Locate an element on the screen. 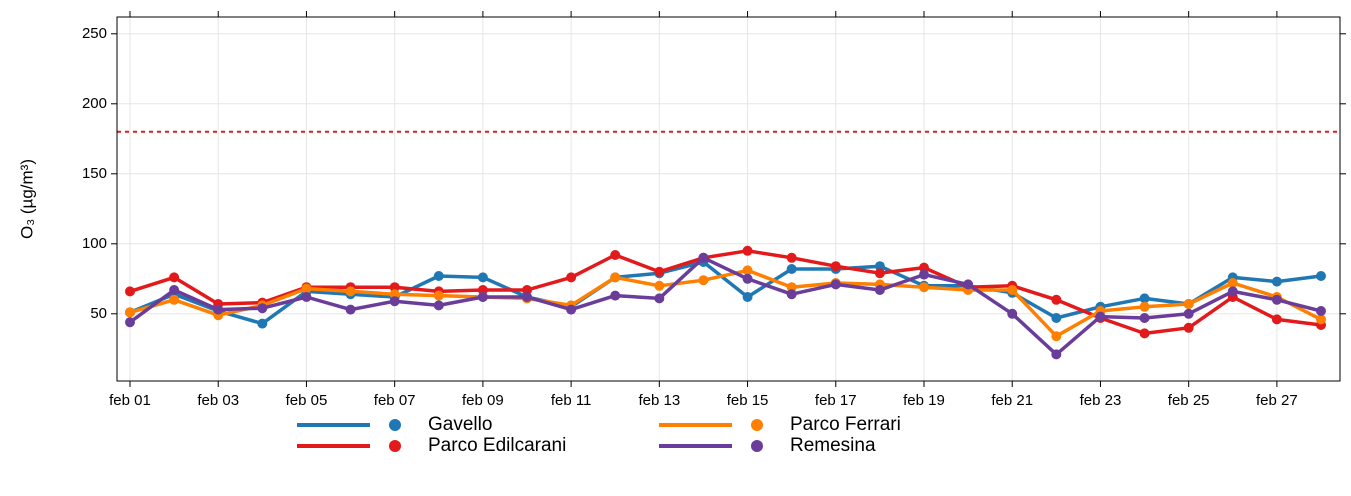 The image size is (1351, 496). legend-label: Parco Ferrari is located at coordinates (845, 424).